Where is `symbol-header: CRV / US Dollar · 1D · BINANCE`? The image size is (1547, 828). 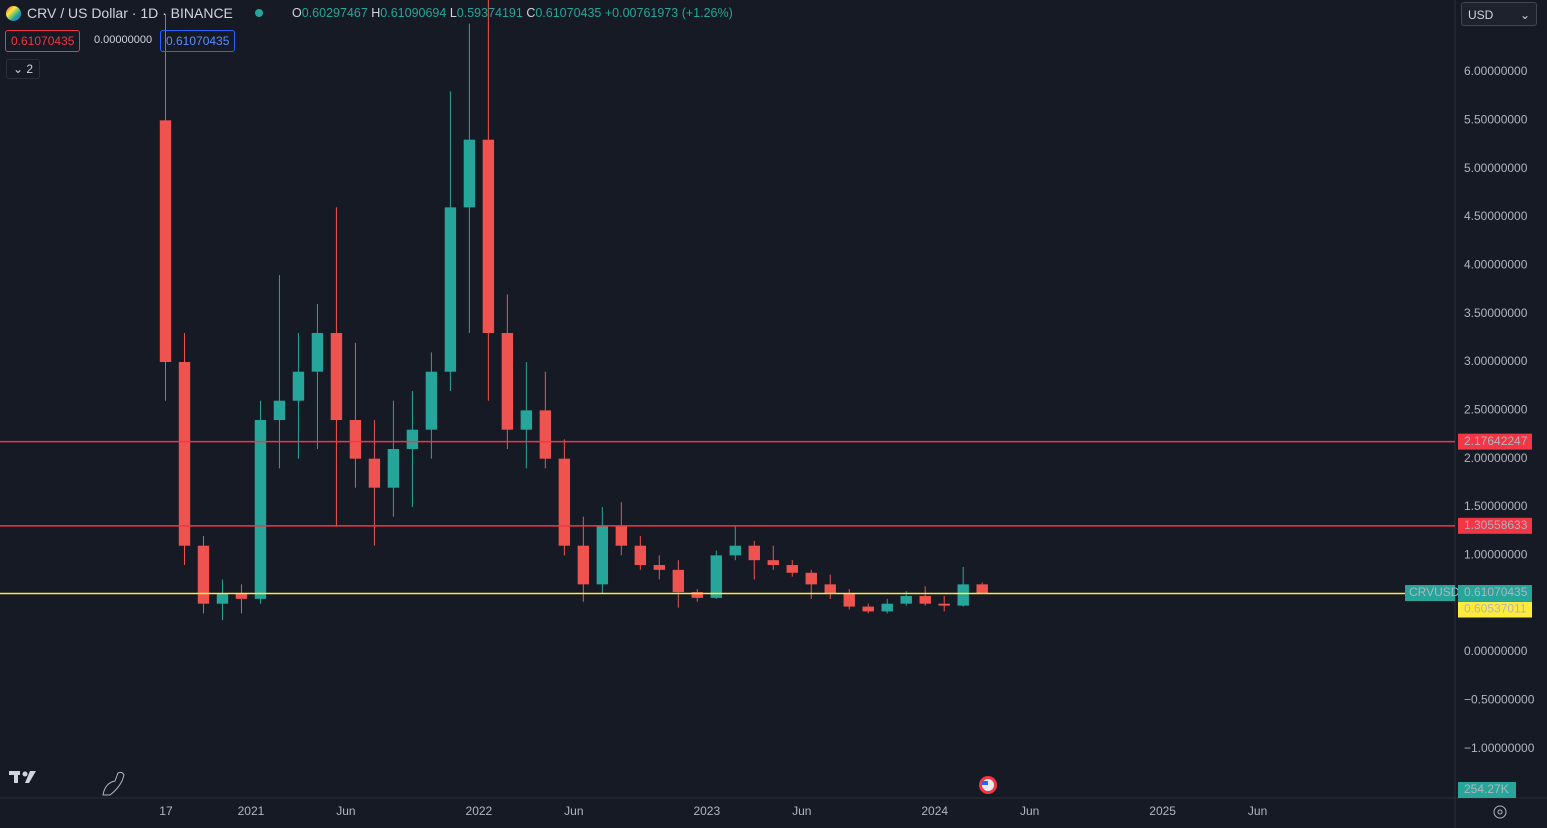 symbol-header: CRV / US Dollar · 1D · BINANCE is located at coordinates (134, 13).